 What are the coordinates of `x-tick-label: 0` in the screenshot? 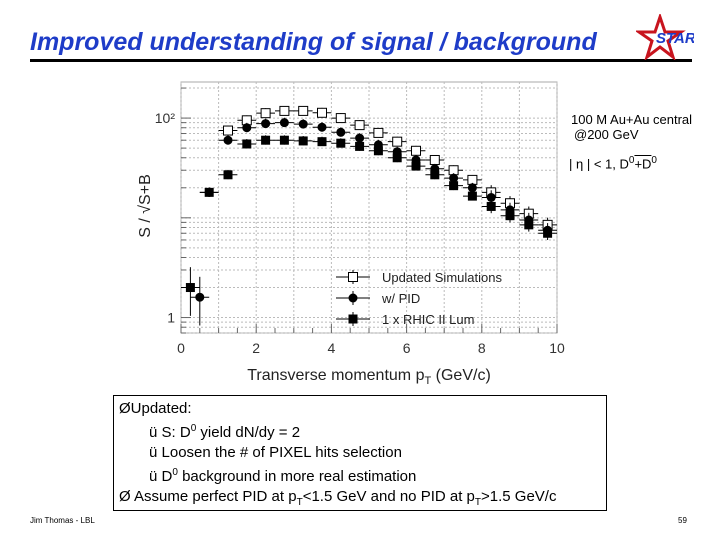 It's located at (181, 348).